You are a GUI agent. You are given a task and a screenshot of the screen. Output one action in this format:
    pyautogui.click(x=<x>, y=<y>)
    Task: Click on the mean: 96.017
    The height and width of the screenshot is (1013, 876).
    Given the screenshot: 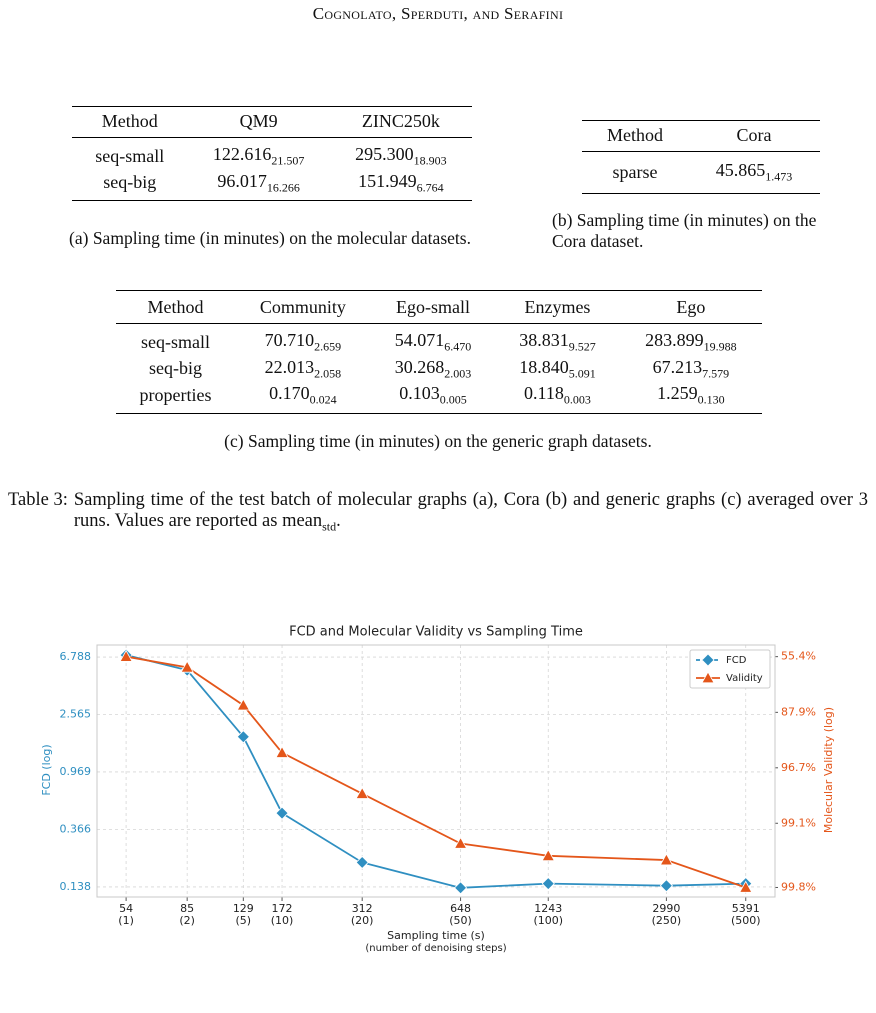 What is the action you would take?
    pyautogui.click(x=242, y=180)
    